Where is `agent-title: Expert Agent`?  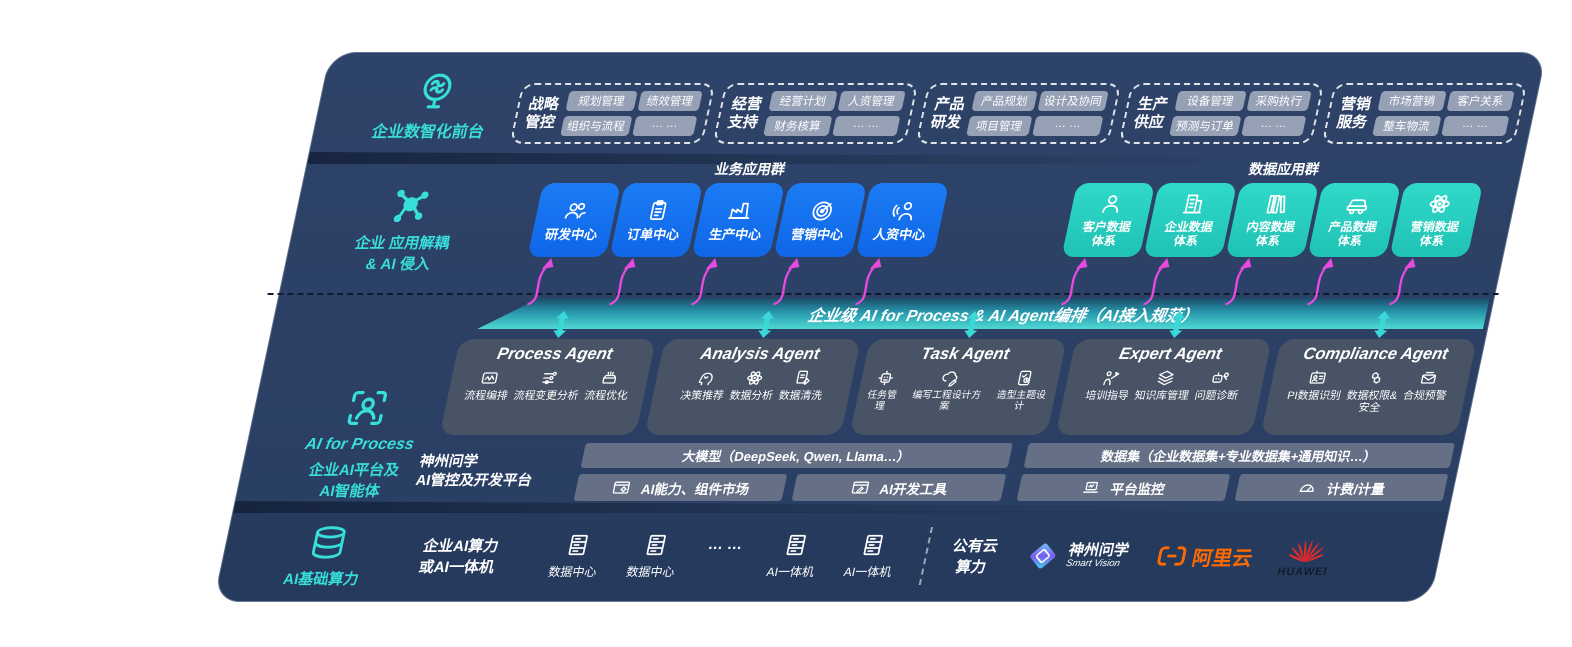
agent-title: Expert Agent is located at coordinates (1170, 354).